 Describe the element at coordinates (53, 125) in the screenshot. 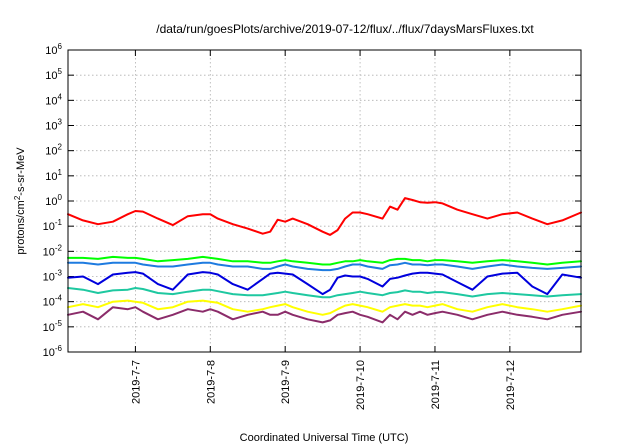

I see `y-tick-label: 10³` at that location.